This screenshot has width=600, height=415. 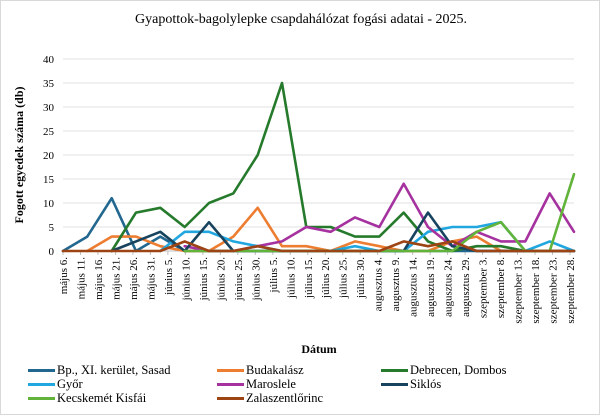 What do you see at coordinates (64, 276) in the screenshot?
I see `x-tick-label: május 6.` at bounding box center [64, 276].